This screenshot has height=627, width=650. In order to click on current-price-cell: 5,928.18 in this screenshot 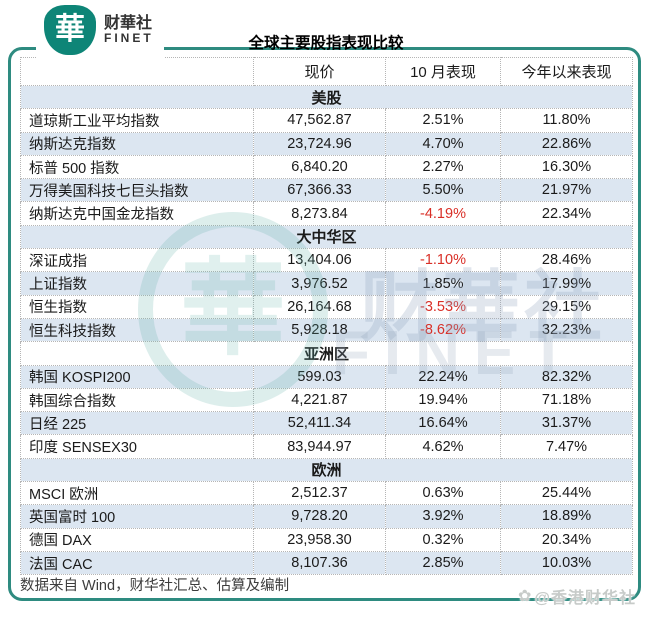, I will do `click(319, 330)`.